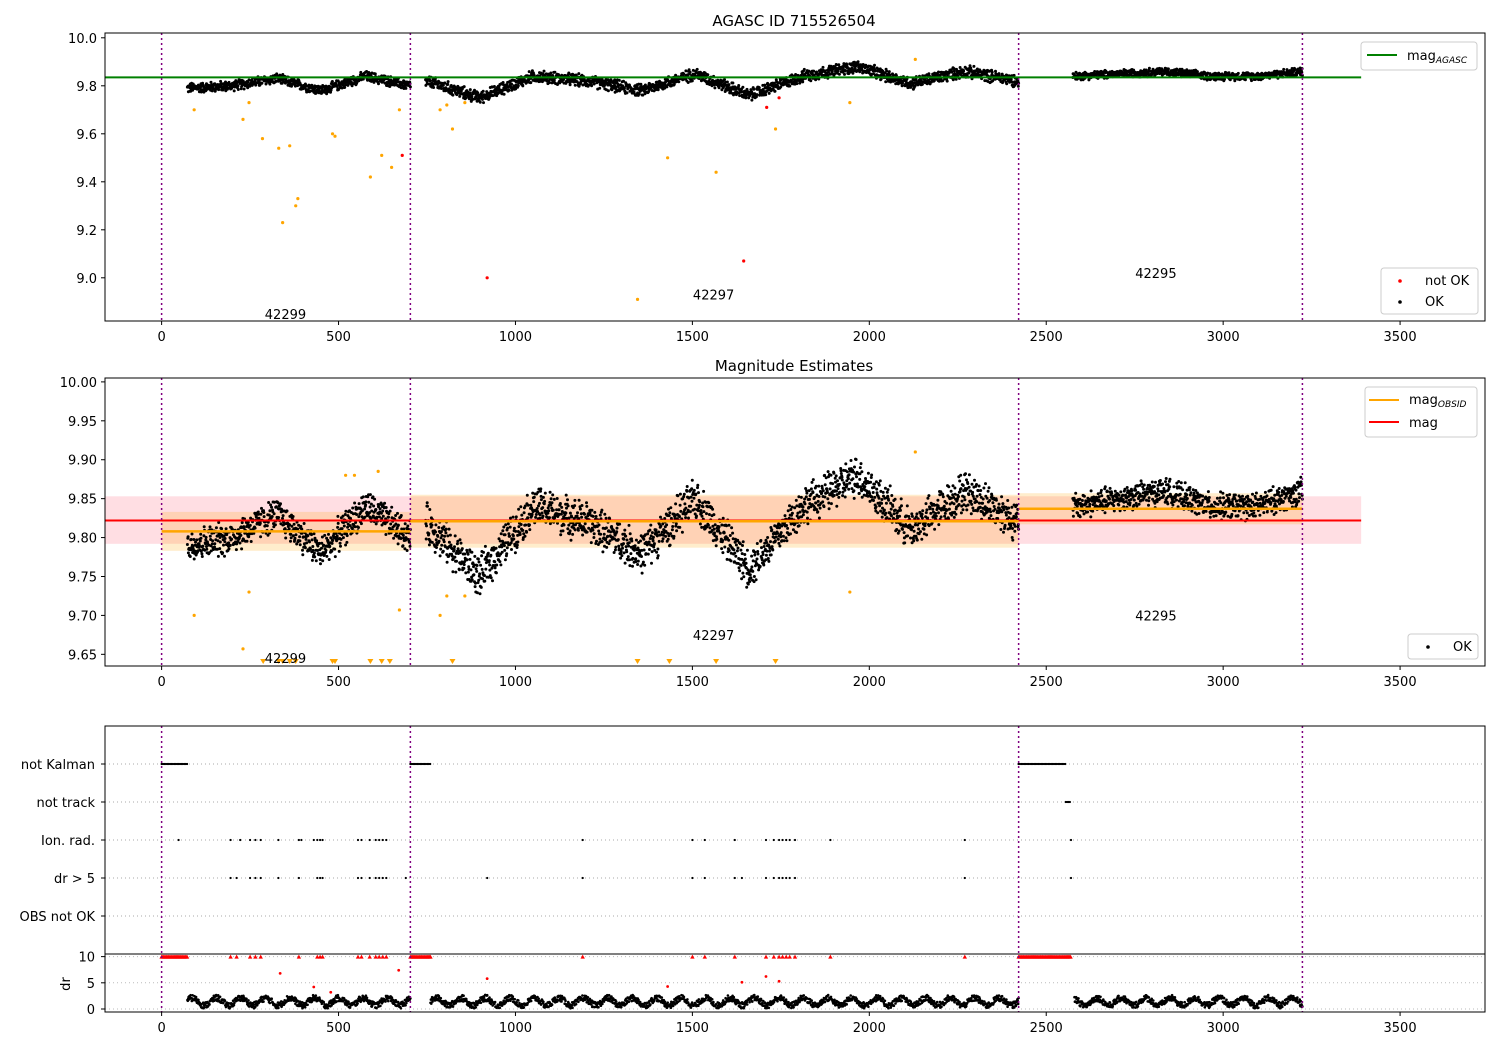  What do you see at coordinates (1447, 281) in the screenshot?
I see `legend-not-ok-label: not OK` at bounding box center [1447, 281].